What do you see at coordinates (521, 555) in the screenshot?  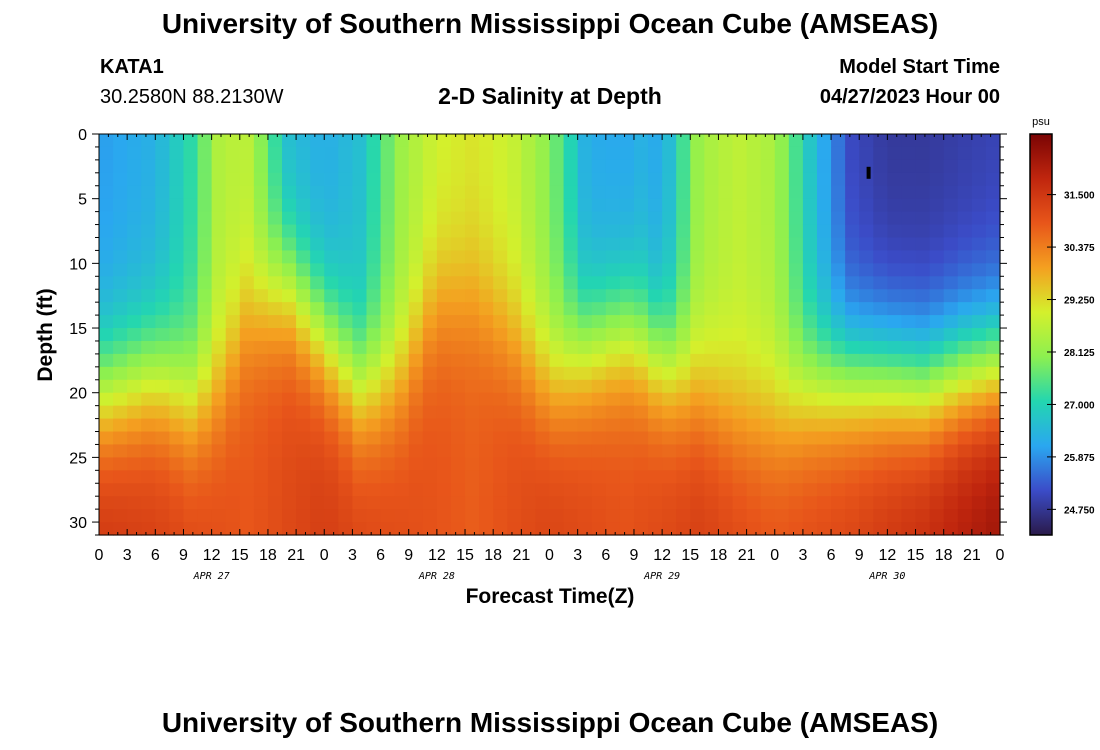 I see `x-tick-label: 21` at bounding box center [521, 555].